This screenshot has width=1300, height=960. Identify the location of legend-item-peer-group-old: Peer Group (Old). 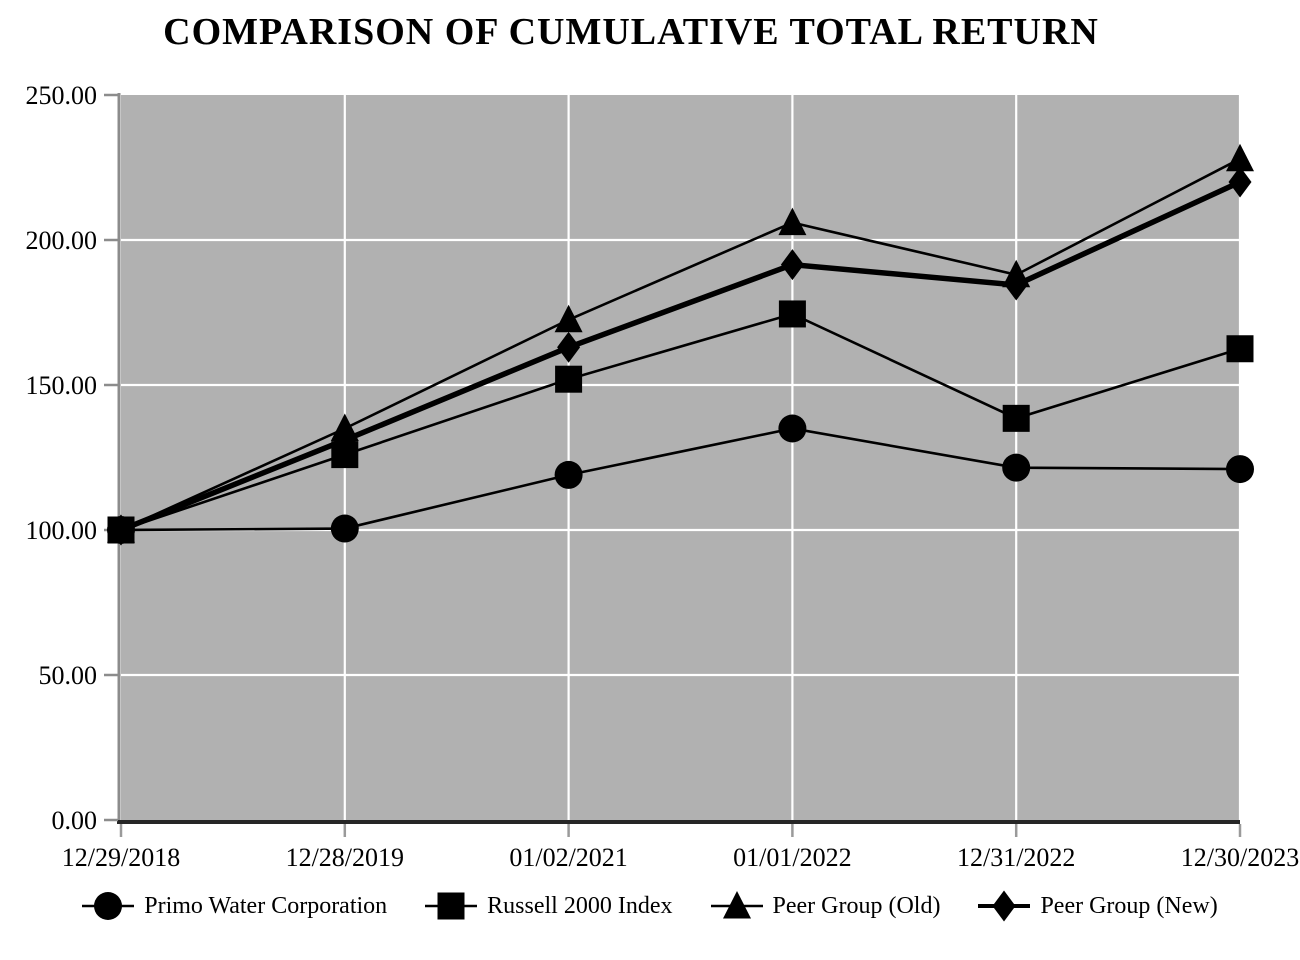
(825, 906).